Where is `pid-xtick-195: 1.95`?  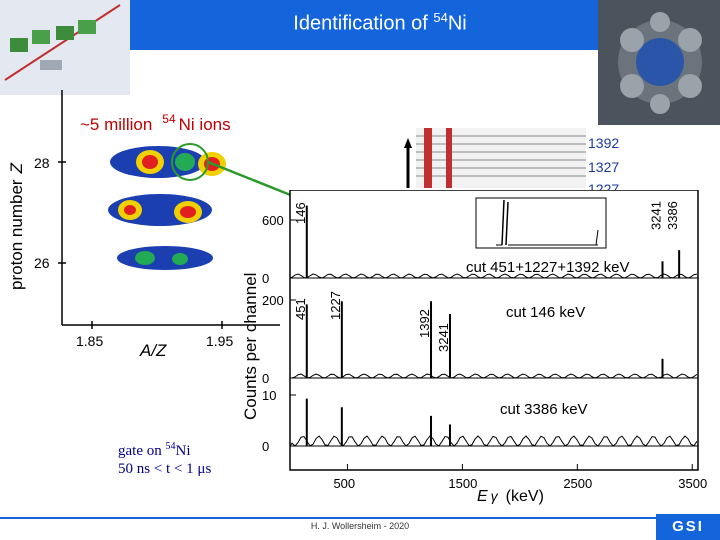 pid-xtick-195: 1.95 is located at coordinates (219, 341).